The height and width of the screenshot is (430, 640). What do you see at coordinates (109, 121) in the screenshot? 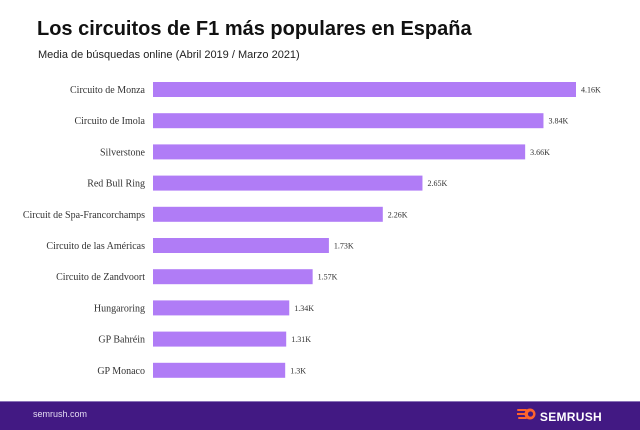
I see `category-label: Circuito de Imola` at bounding box center [109, 121].